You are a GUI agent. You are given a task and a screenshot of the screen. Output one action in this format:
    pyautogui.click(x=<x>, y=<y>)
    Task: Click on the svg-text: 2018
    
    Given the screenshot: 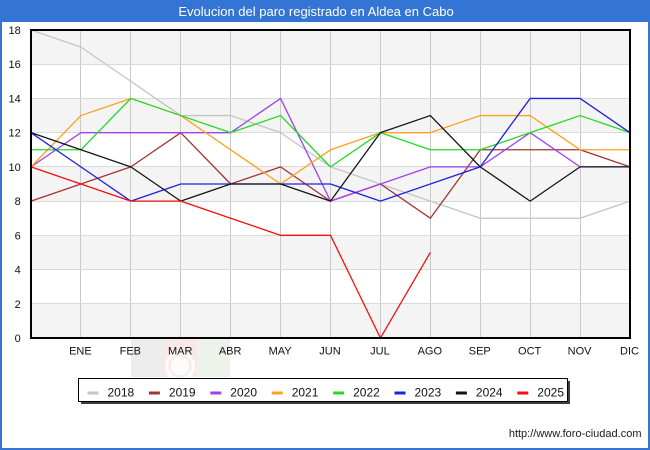 What is the action you would take?
    pyautogui.click(x=121, y=393)
    